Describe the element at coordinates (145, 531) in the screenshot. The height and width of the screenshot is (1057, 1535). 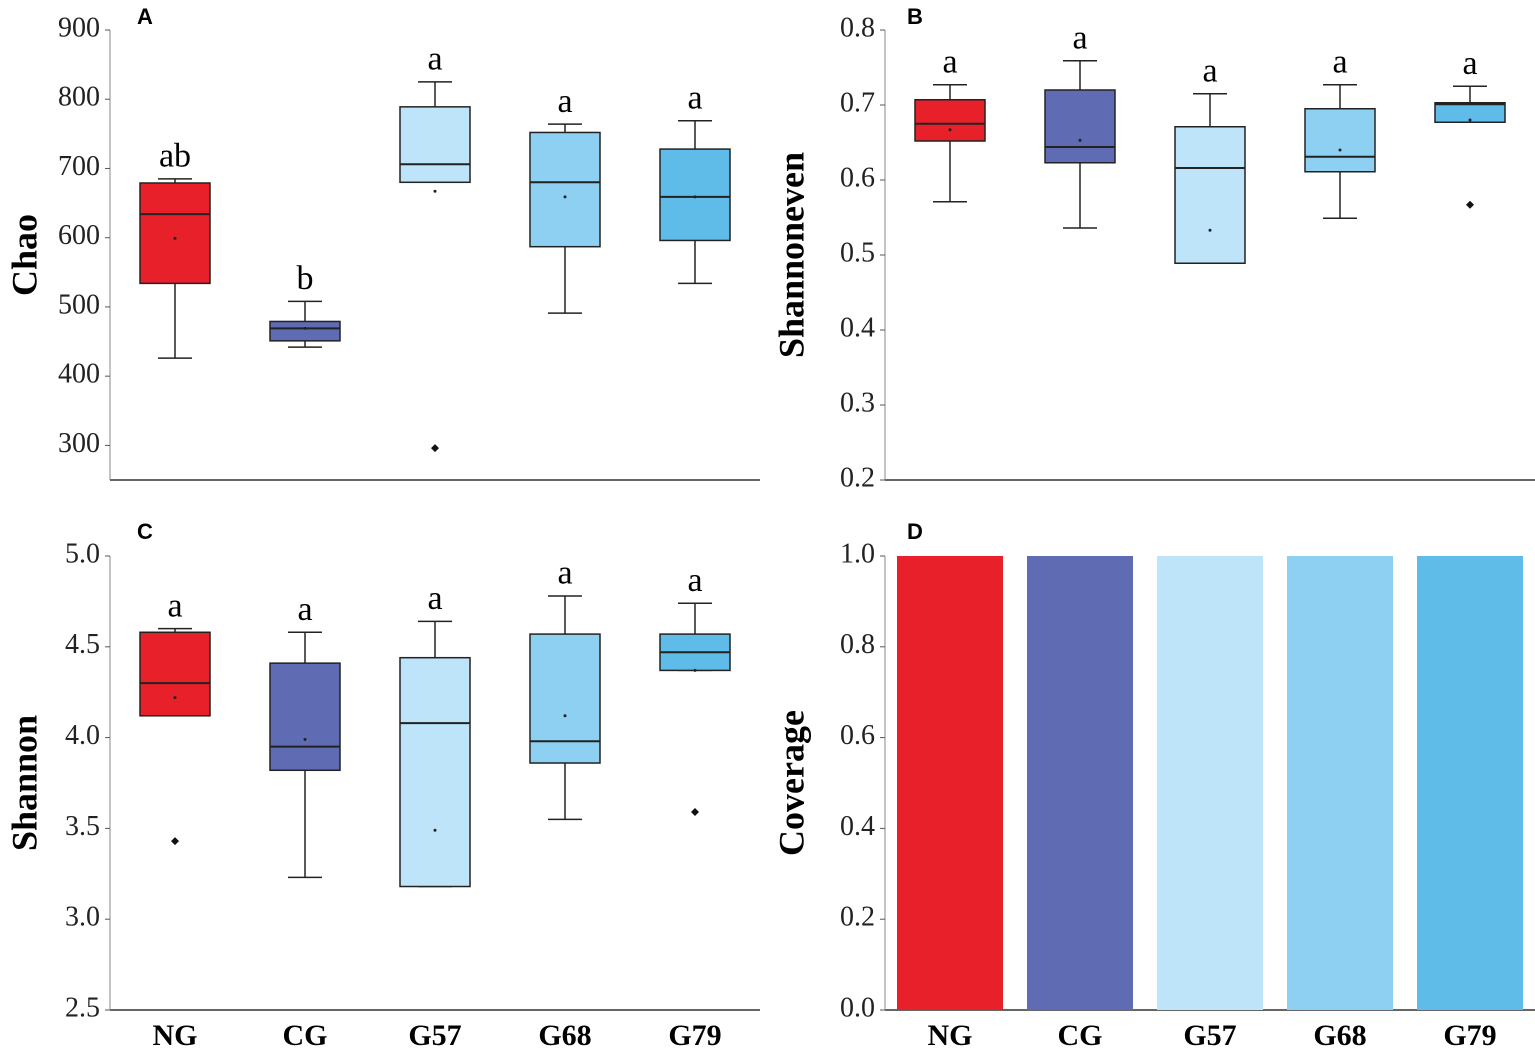
I see `panel-label: C` at that location.